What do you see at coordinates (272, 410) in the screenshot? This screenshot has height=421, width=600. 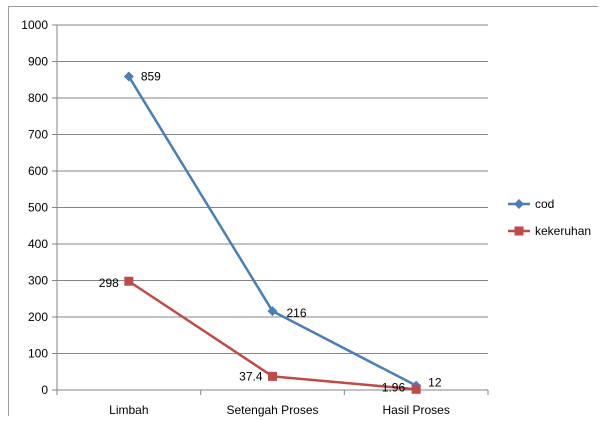 I see `x-tick-label-1: Setengah Proses` at bounding box center [272, 410].